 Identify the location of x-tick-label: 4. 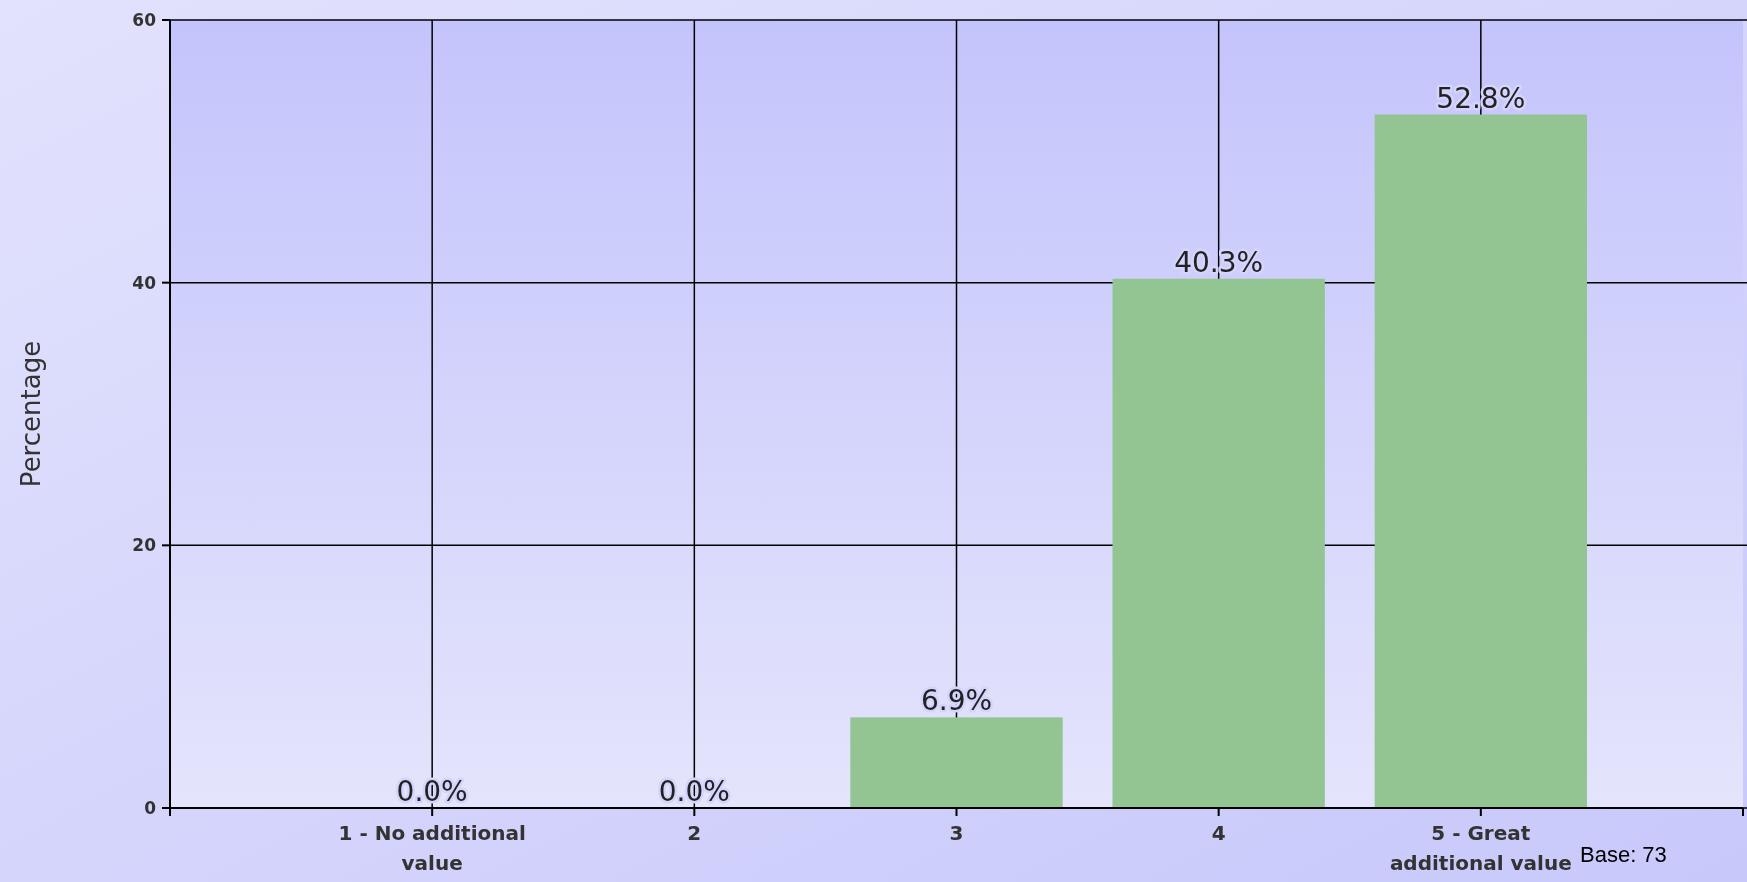
(1218, 833).